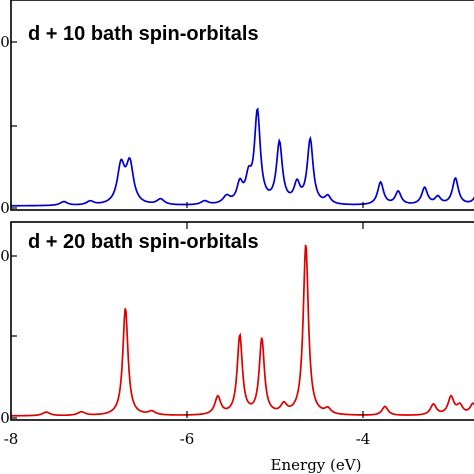 This screenshot has width=474, height=474. I want to click on x-tick-label: -4, so click(363, 439).